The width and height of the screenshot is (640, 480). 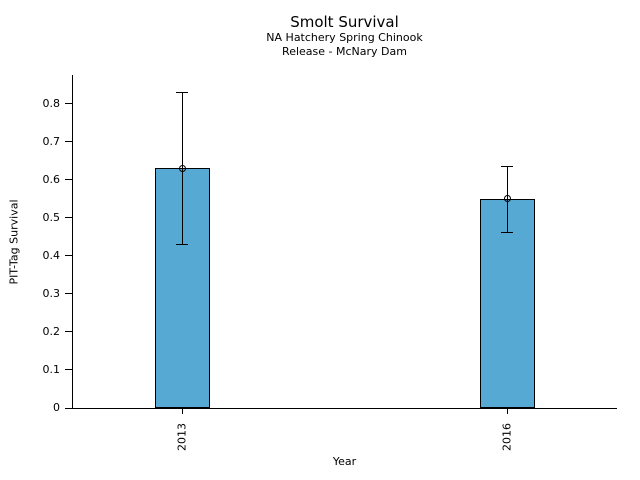 What do you see at coordinates (507, 303) in the screenshot?
I see `bar` at bounding box center [507, 303].